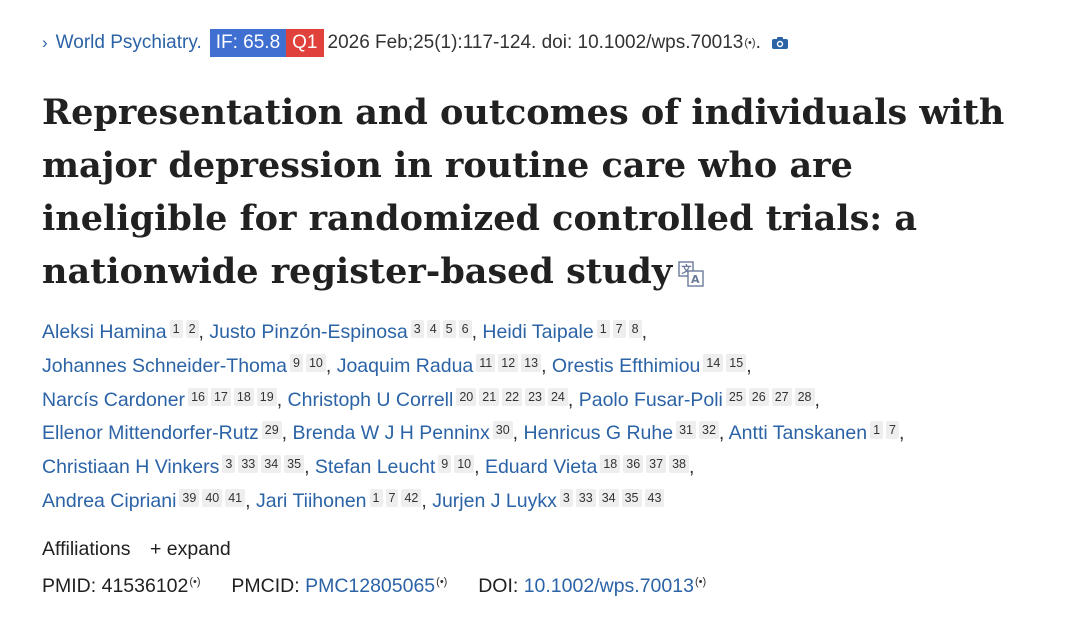 The height and width of the screenshot is (629, 1080). Describe the element at coordinates (650, 399) in the screenshot. I see `author-link: Paolo Fusar-Poli` at that location.